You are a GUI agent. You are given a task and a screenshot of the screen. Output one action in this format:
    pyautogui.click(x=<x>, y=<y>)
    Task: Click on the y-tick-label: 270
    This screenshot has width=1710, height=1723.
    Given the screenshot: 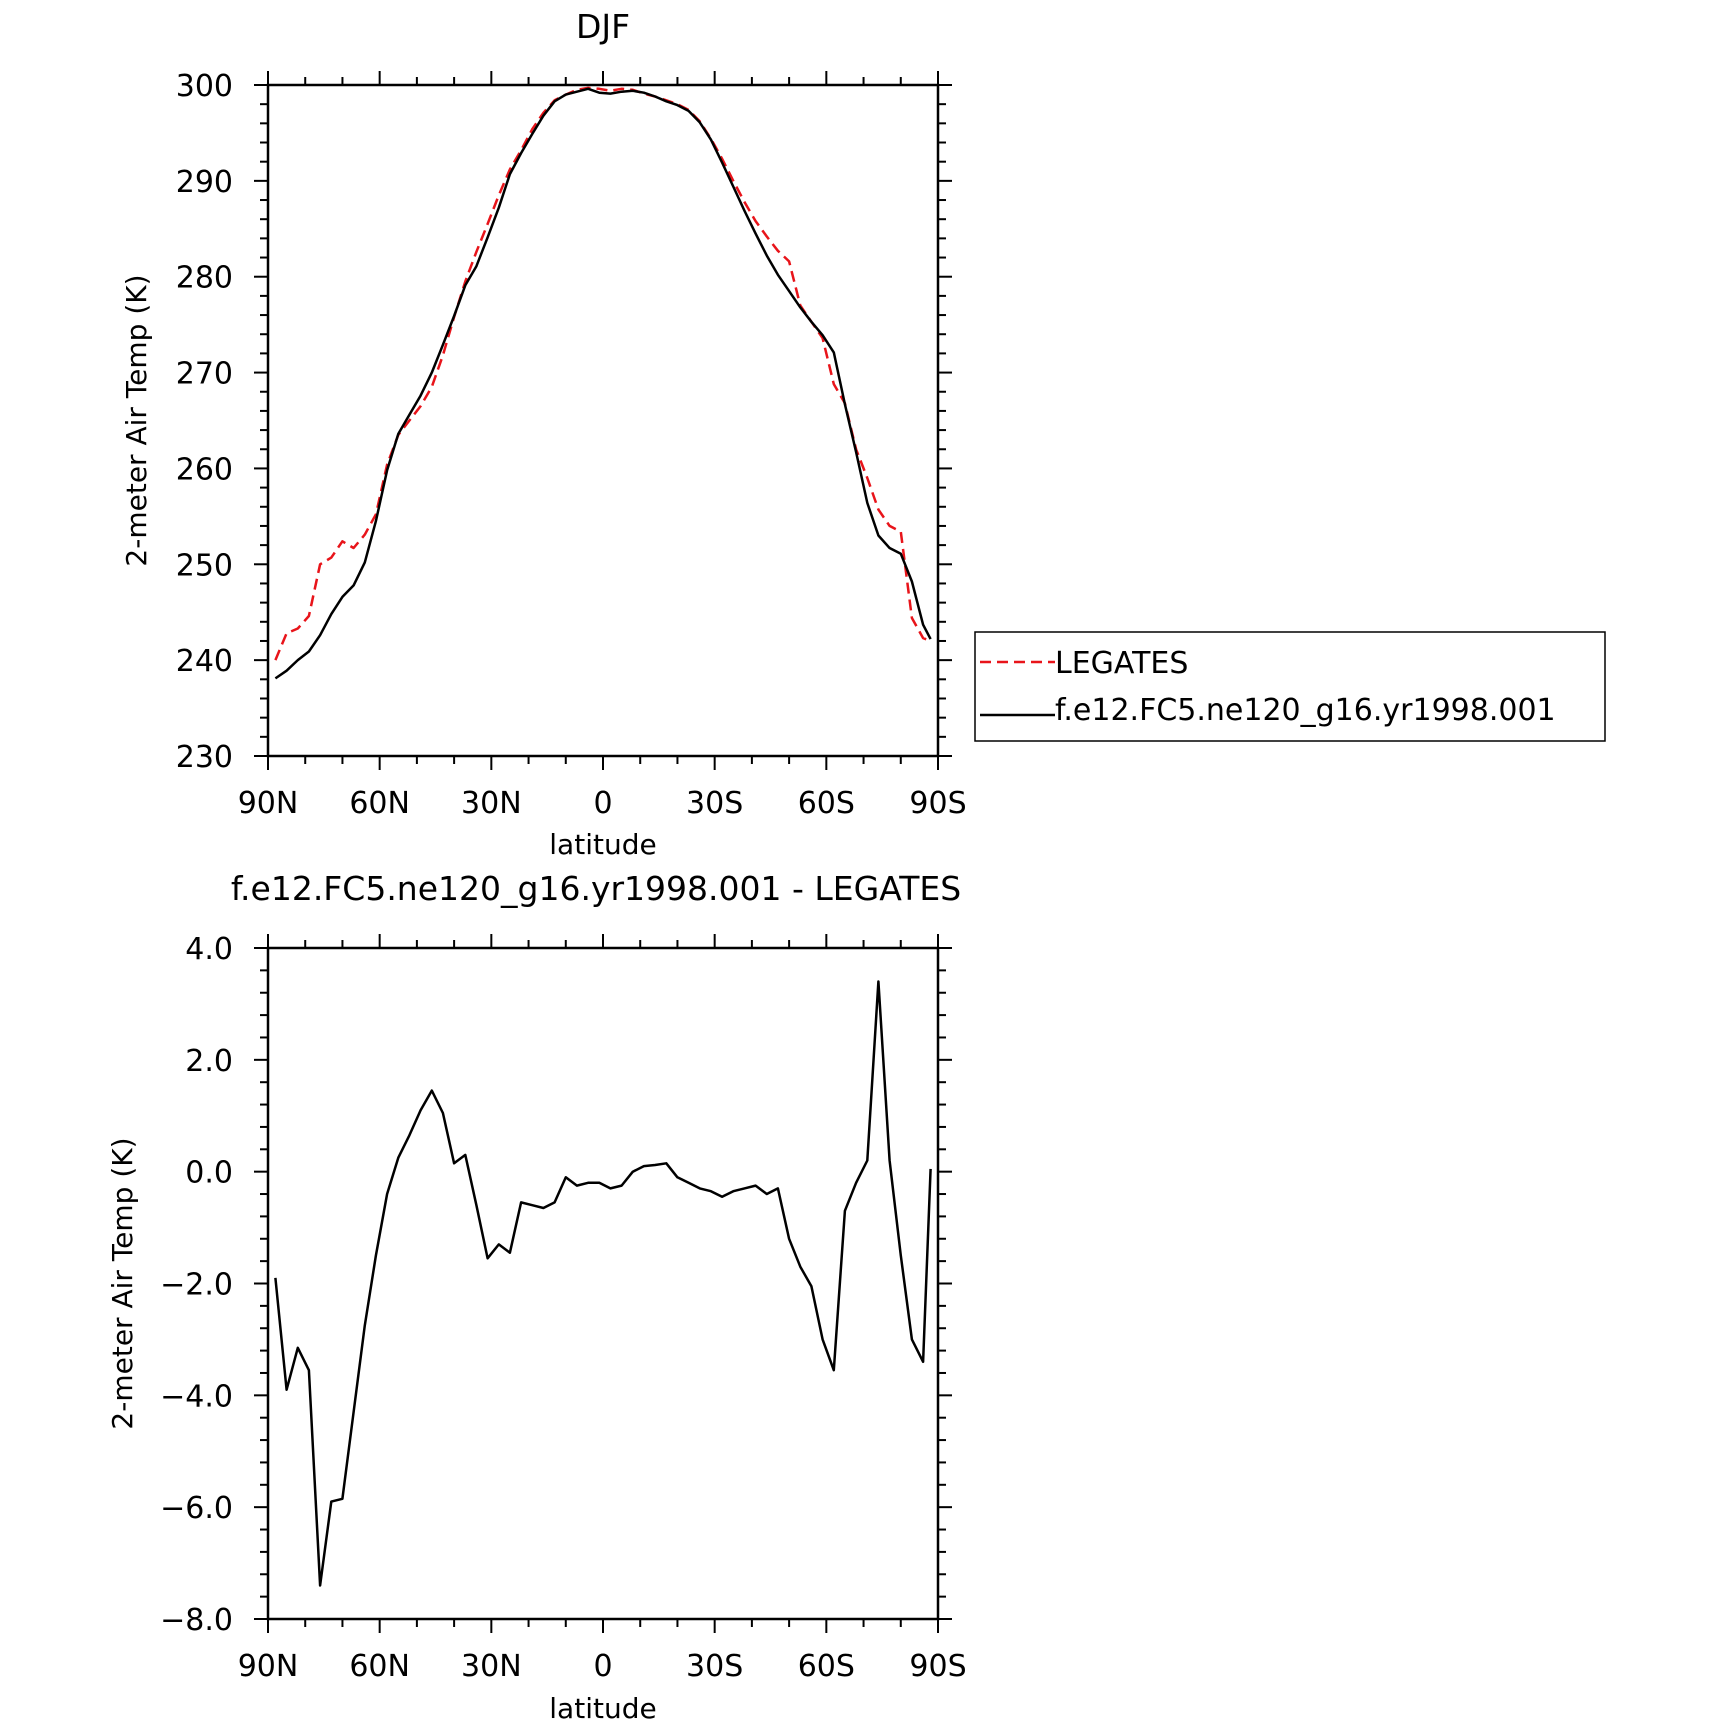 What is the action you would take?
    pyautogui.click(x=204, y=374)
    